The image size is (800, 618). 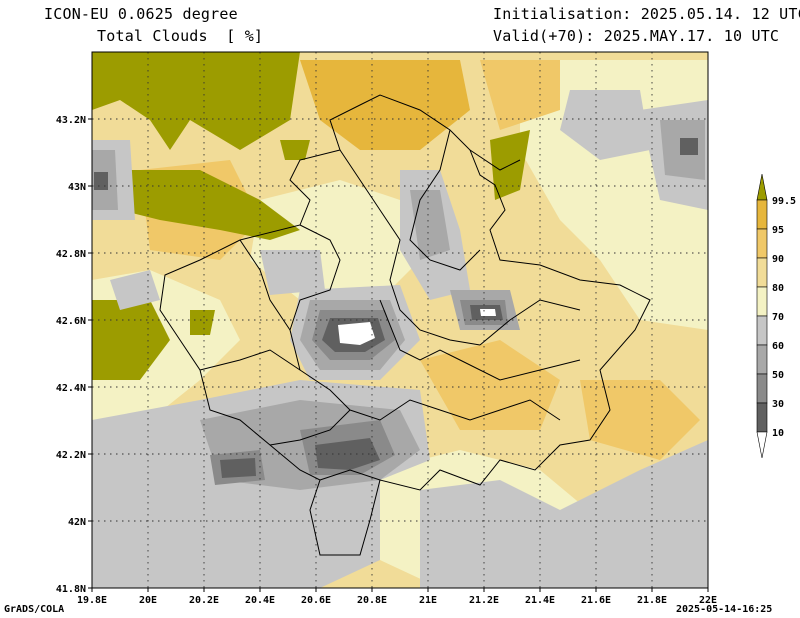 I want to click on lat-label: 43N, so click(x=77, y=187).